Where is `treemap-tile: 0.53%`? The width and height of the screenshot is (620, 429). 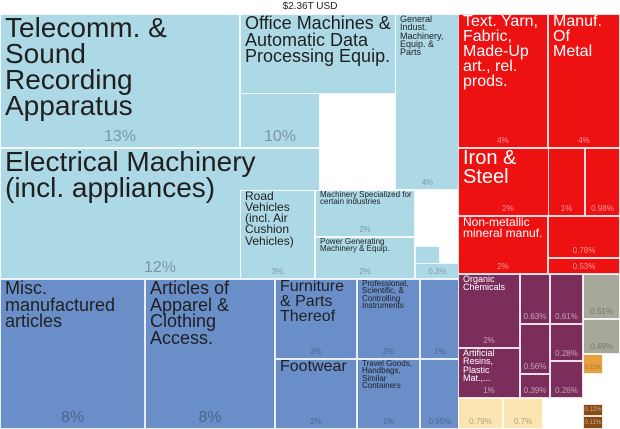 treemap-tile: 0.53% is located at coordinates (584, 266).